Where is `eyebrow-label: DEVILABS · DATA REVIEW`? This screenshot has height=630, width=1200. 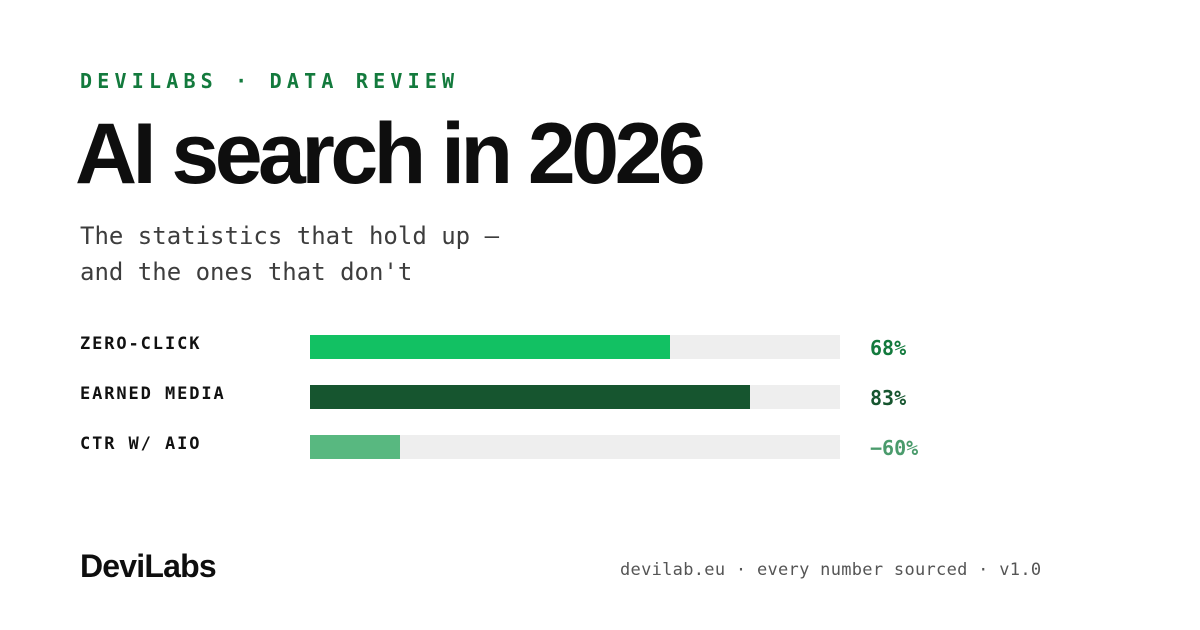
eyebrow-label: DEVILABS · DATA REVIEW is located at coordinates (270, 81).